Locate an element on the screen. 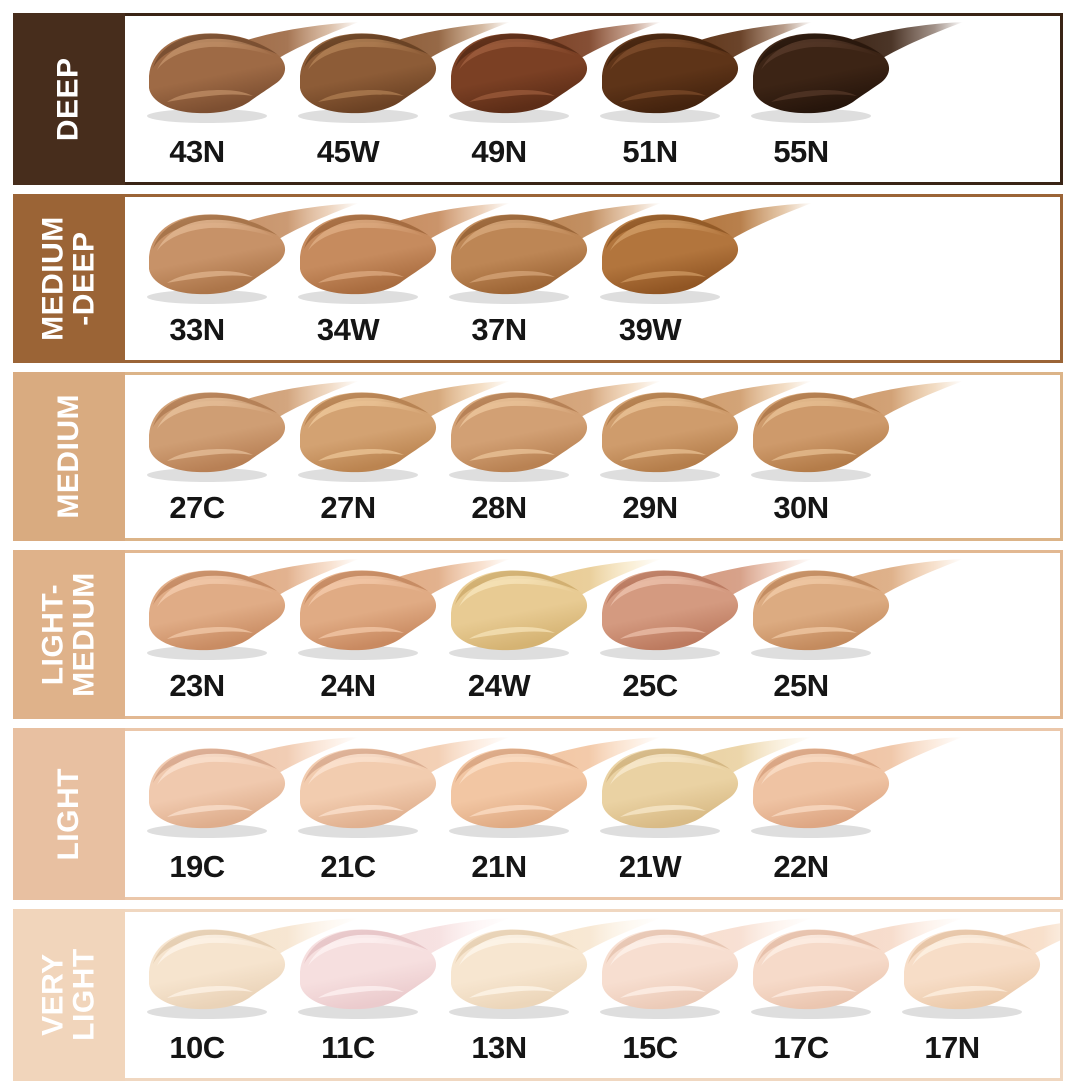  shade-swatch: 49N is located at coordinates (555, 99).